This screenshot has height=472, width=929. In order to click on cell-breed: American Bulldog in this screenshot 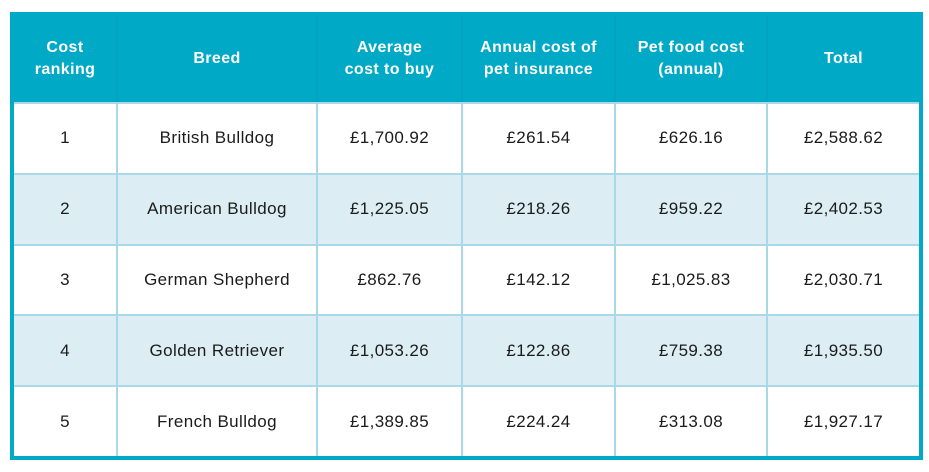, I will do `click(217, 209)`.